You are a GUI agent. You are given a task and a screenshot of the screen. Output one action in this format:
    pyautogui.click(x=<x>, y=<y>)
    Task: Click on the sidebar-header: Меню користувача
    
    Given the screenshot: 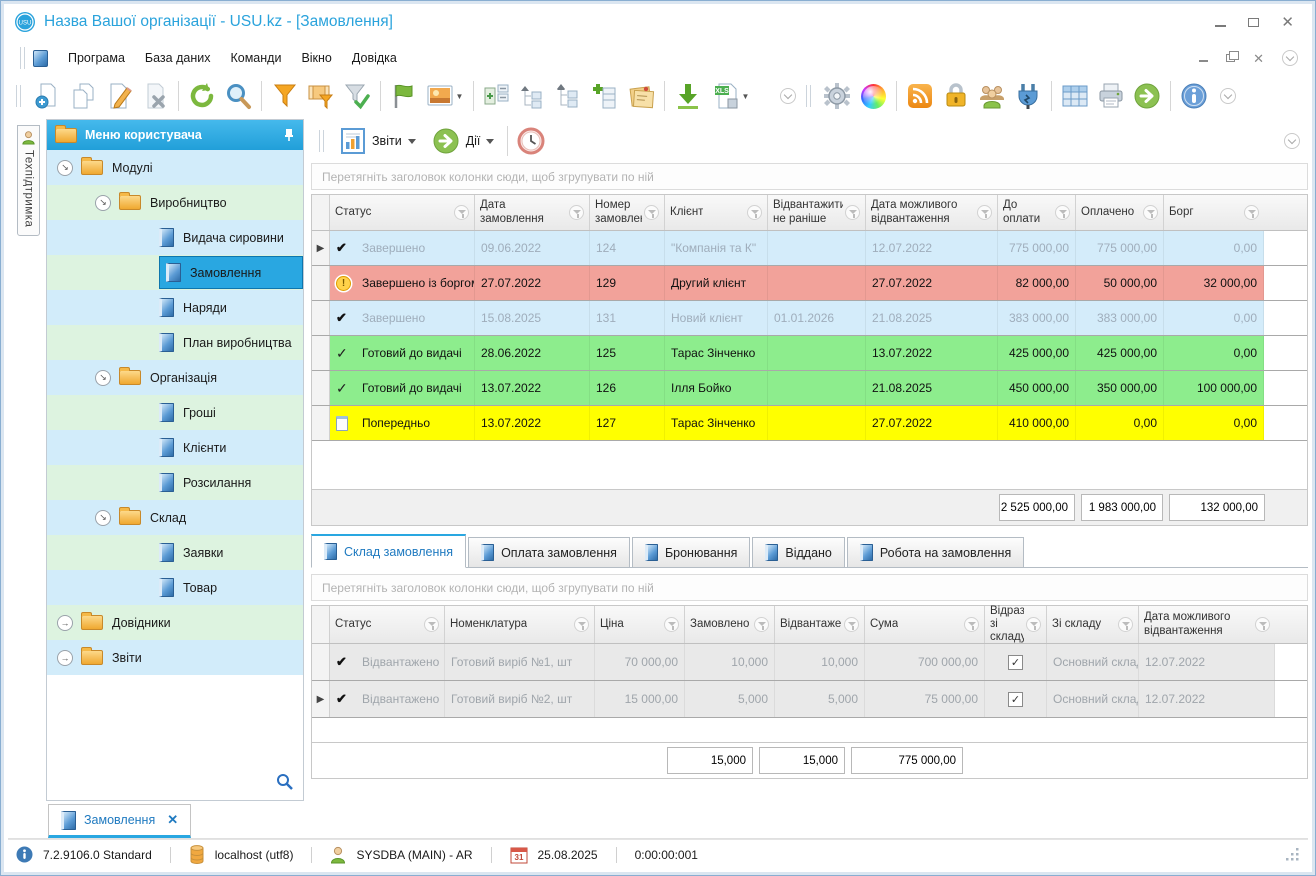 What is the action you would take?
    pyautogui.click(x=175, y=135)
    